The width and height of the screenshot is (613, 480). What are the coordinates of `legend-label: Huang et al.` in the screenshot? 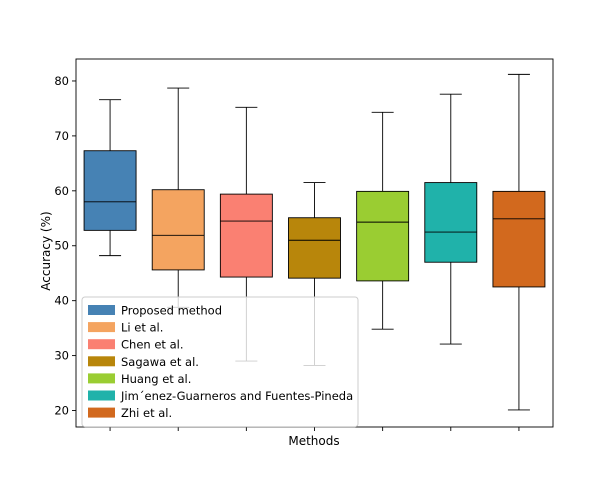 It's located at (156, 379).